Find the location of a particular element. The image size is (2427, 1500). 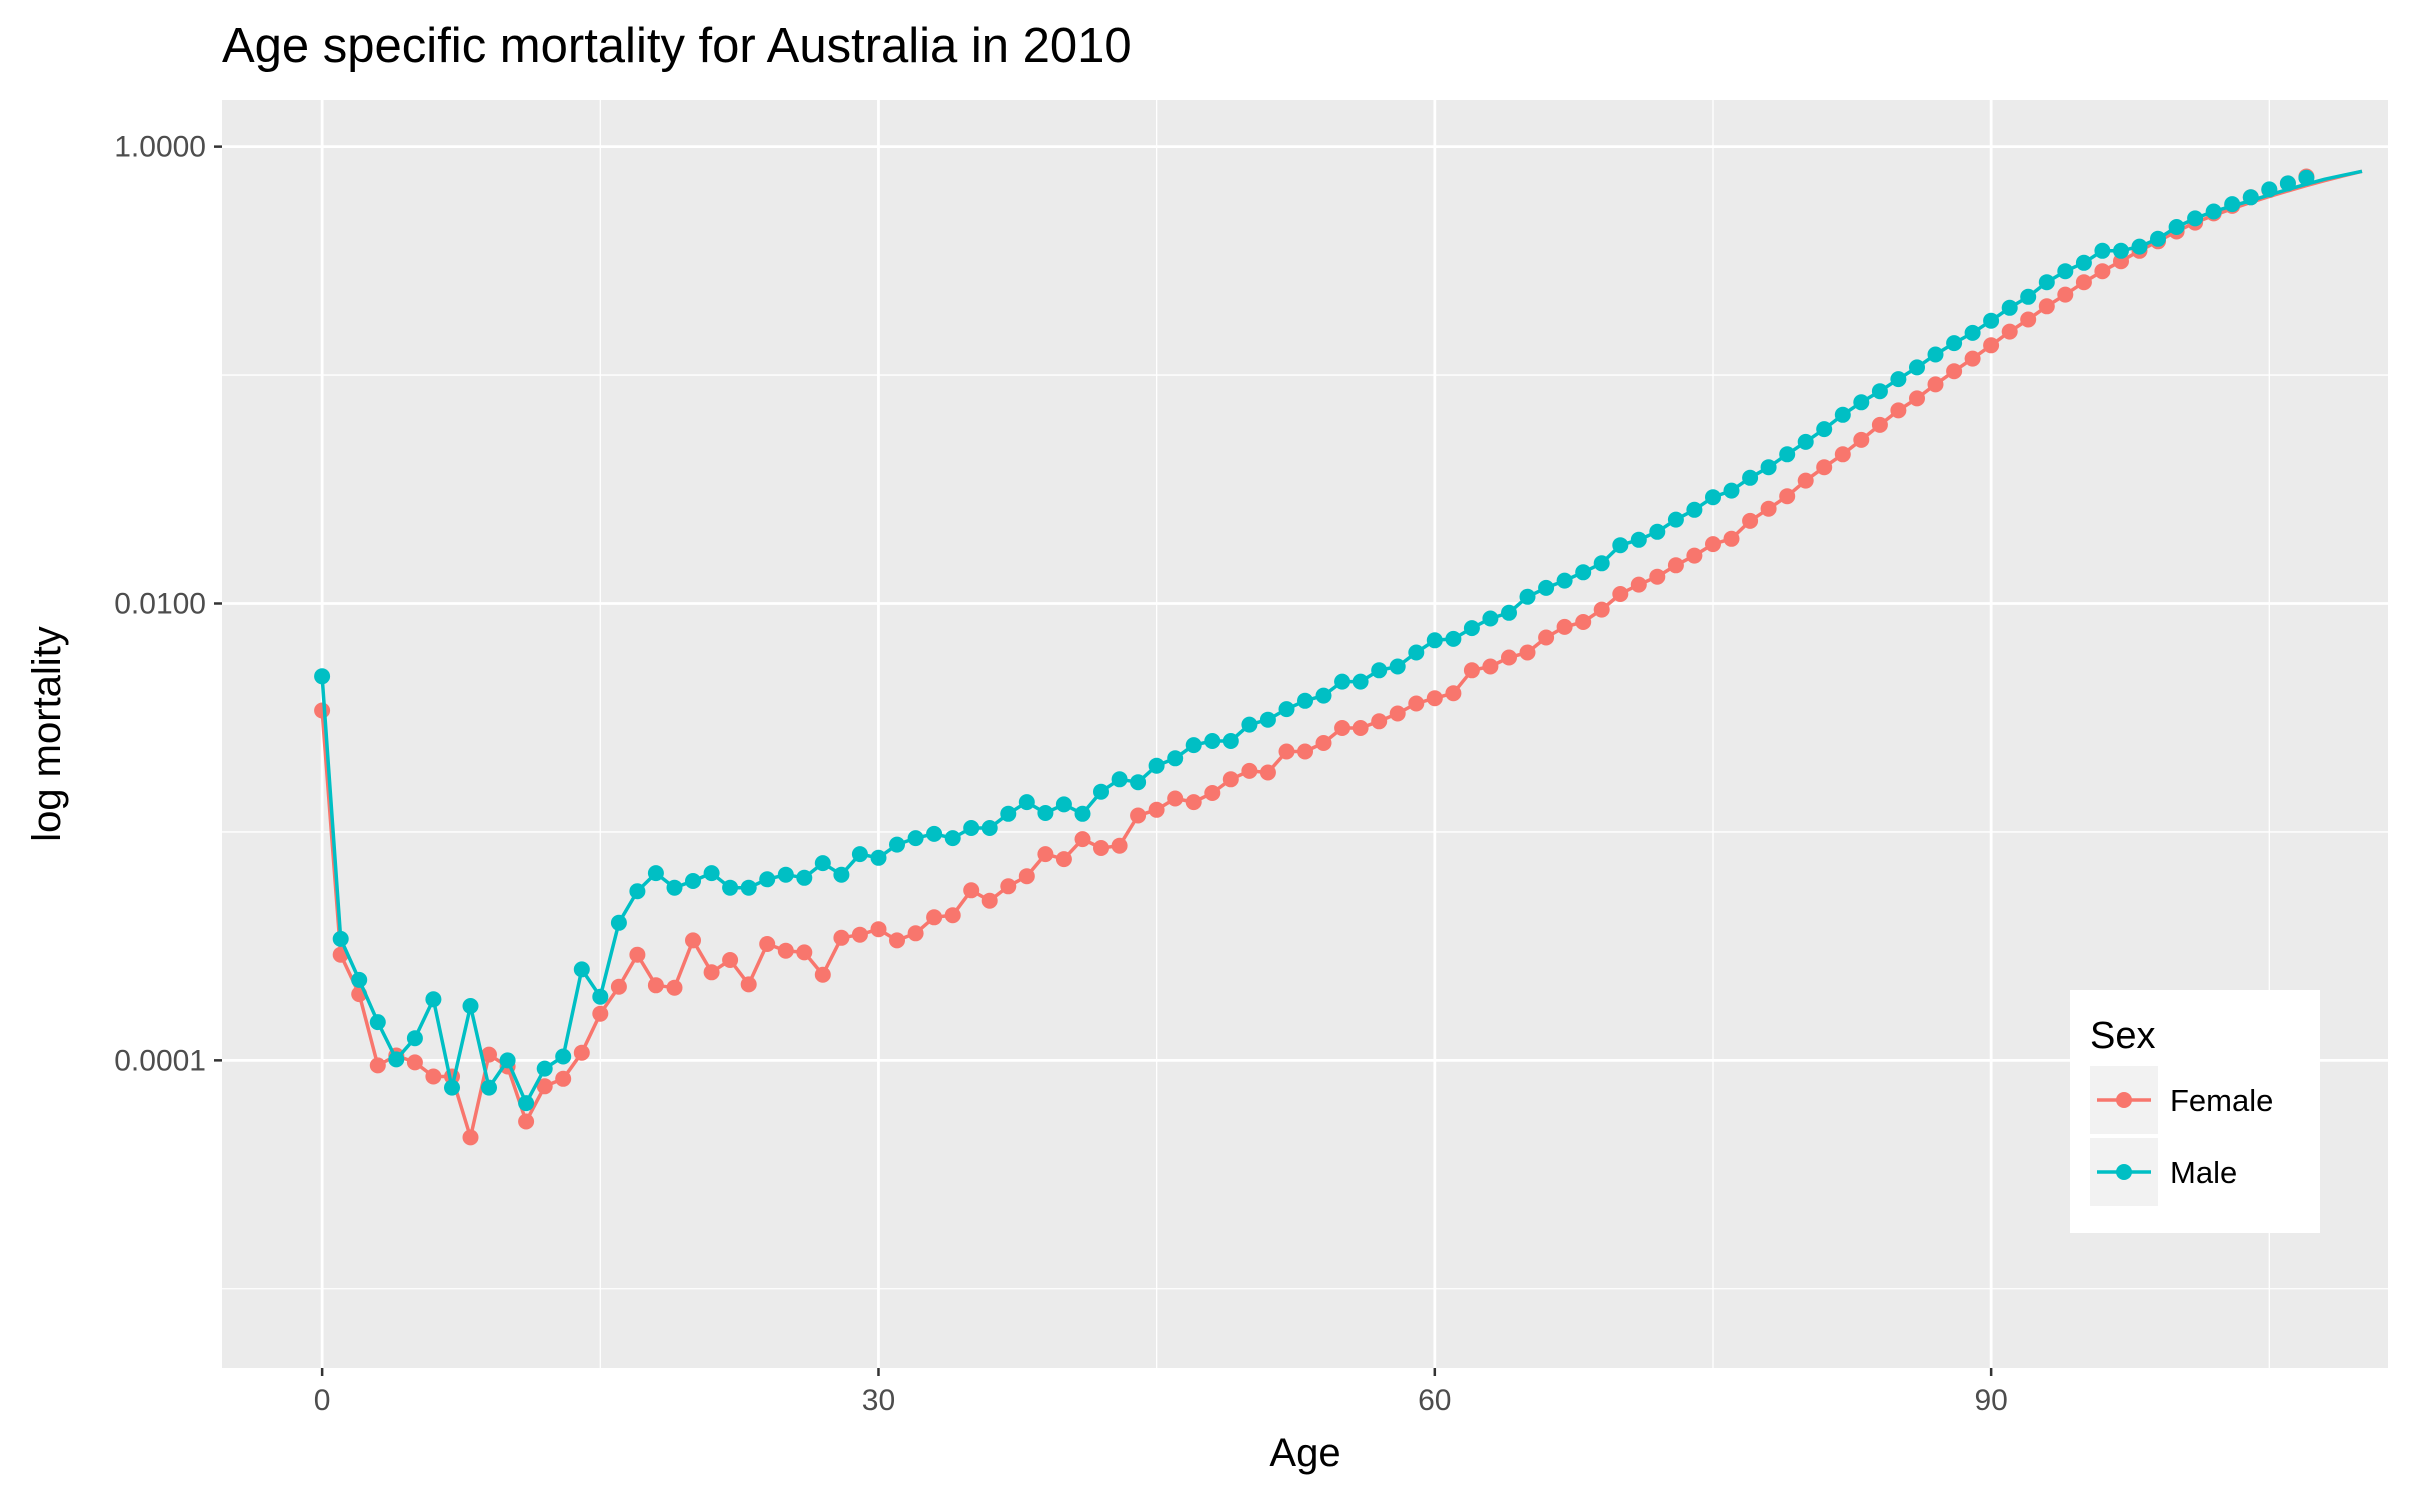

legend-key-point-female is located at coordinates (2124, 1100).